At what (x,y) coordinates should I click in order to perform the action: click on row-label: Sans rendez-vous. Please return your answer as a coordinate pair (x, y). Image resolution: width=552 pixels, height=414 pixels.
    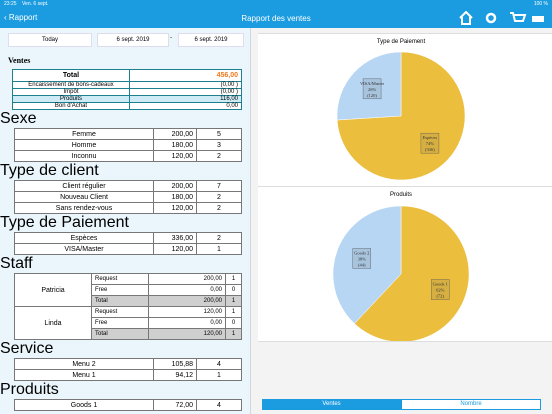
    Looking at the image, I should click on (84, 208).